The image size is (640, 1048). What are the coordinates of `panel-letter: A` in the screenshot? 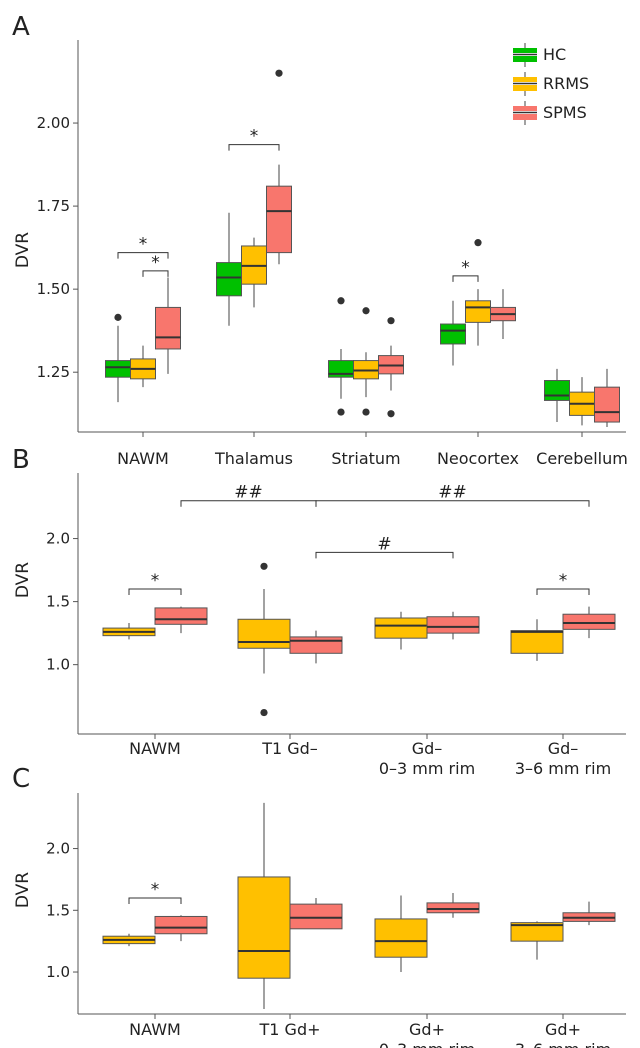 It's located at (21, 27).